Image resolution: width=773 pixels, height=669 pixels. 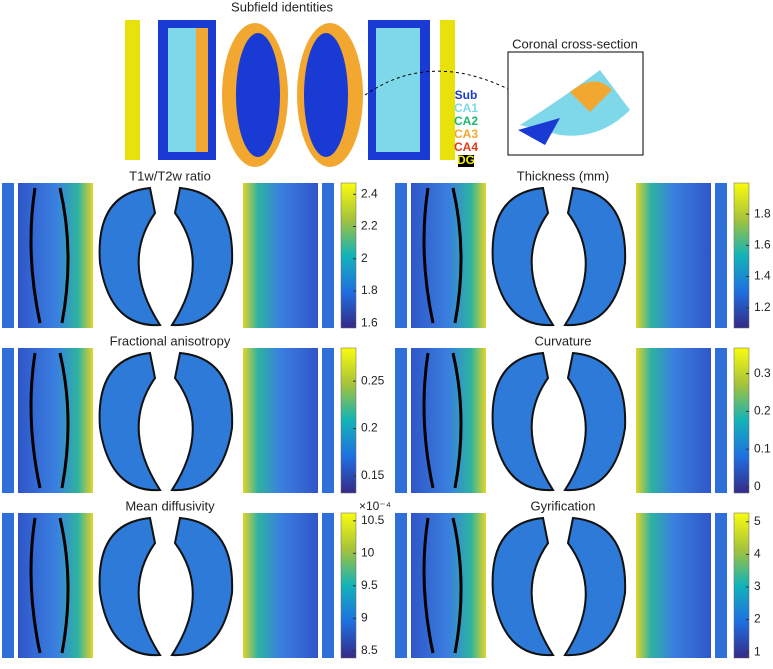 I want to click on panel-title: T1w/T2w ratio, so click(x=170, y=175).